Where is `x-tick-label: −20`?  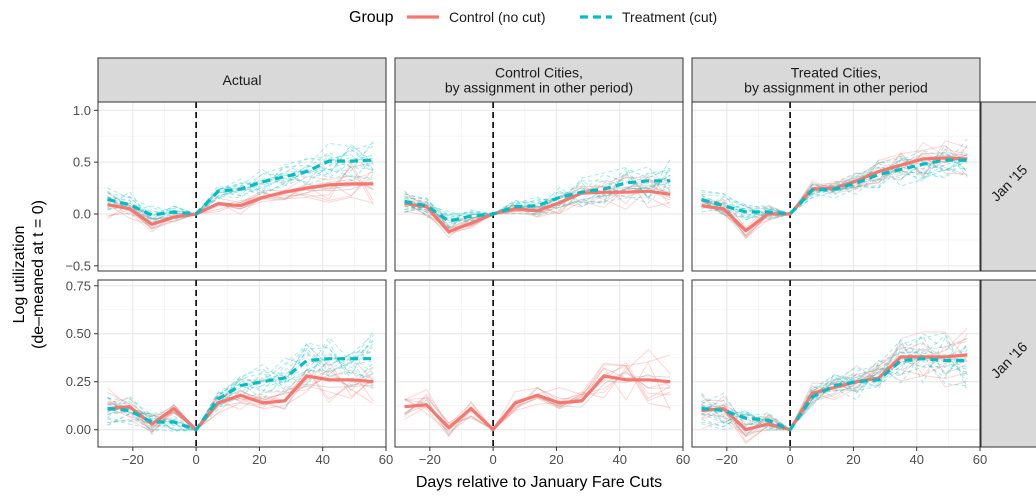 x-tick-label: −20 is located at coordinates (133, 459).